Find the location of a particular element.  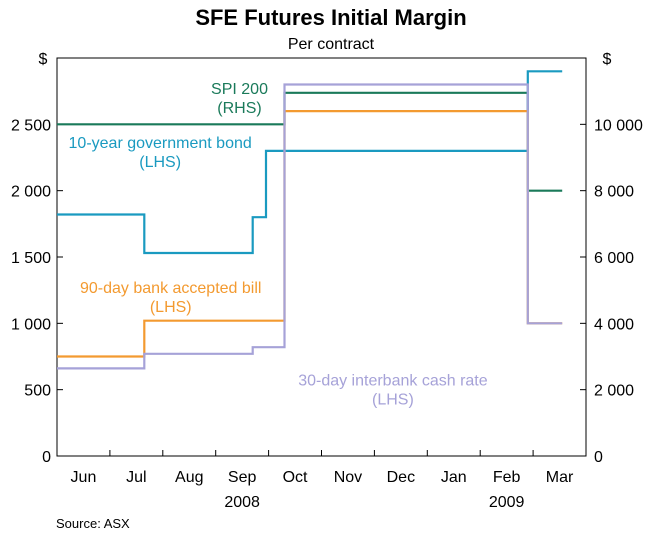

x-month-label: Jul is located at coordinates (136, 477).